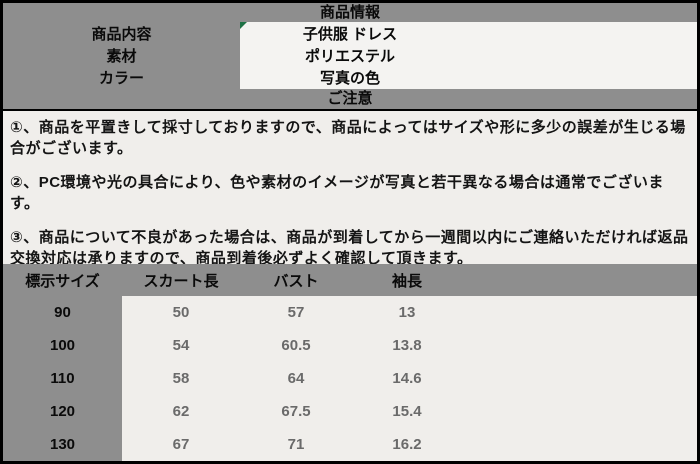 This screenshot has width=700, height=464. I want to click on table-row: 110 58 64 14.6, so click(350, 378).